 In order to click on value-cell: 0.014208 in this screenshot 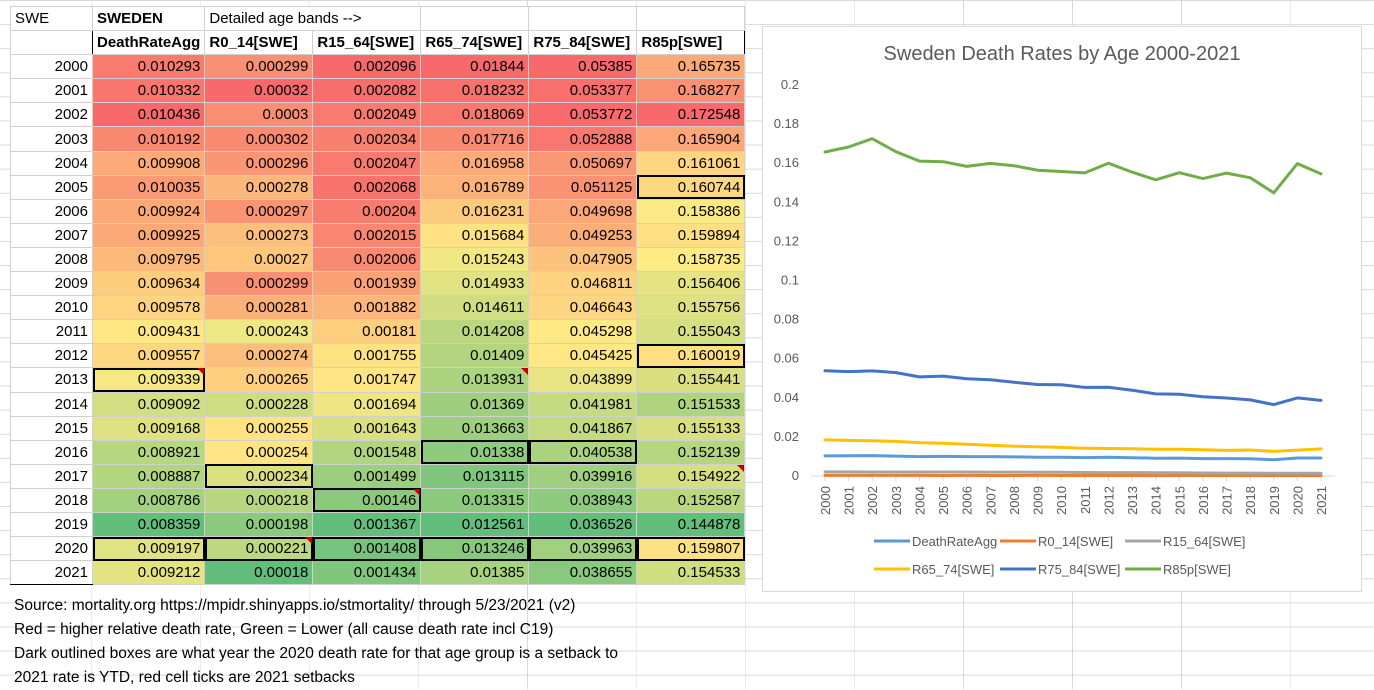, I will do `click(475, 332)`.